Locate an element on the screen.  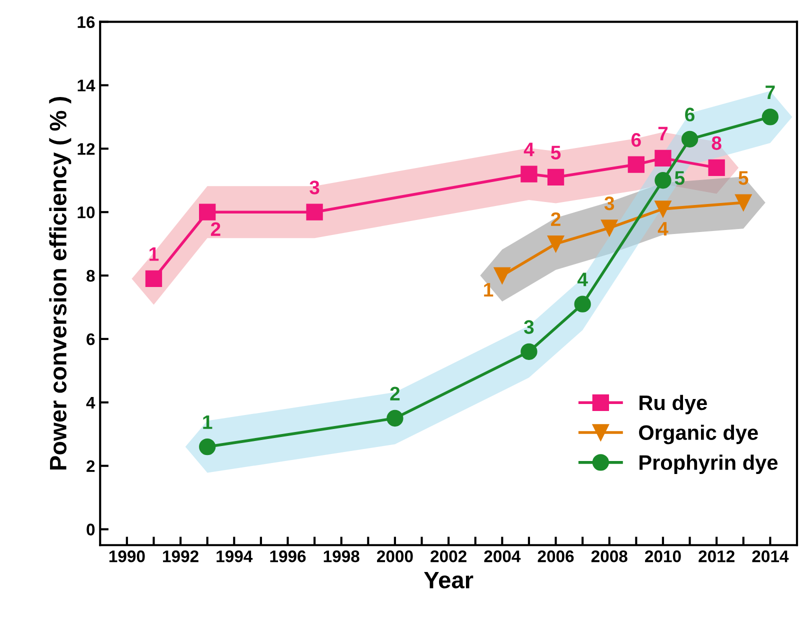
x-tick-label: 1996 is located at coordinates (288, 556).